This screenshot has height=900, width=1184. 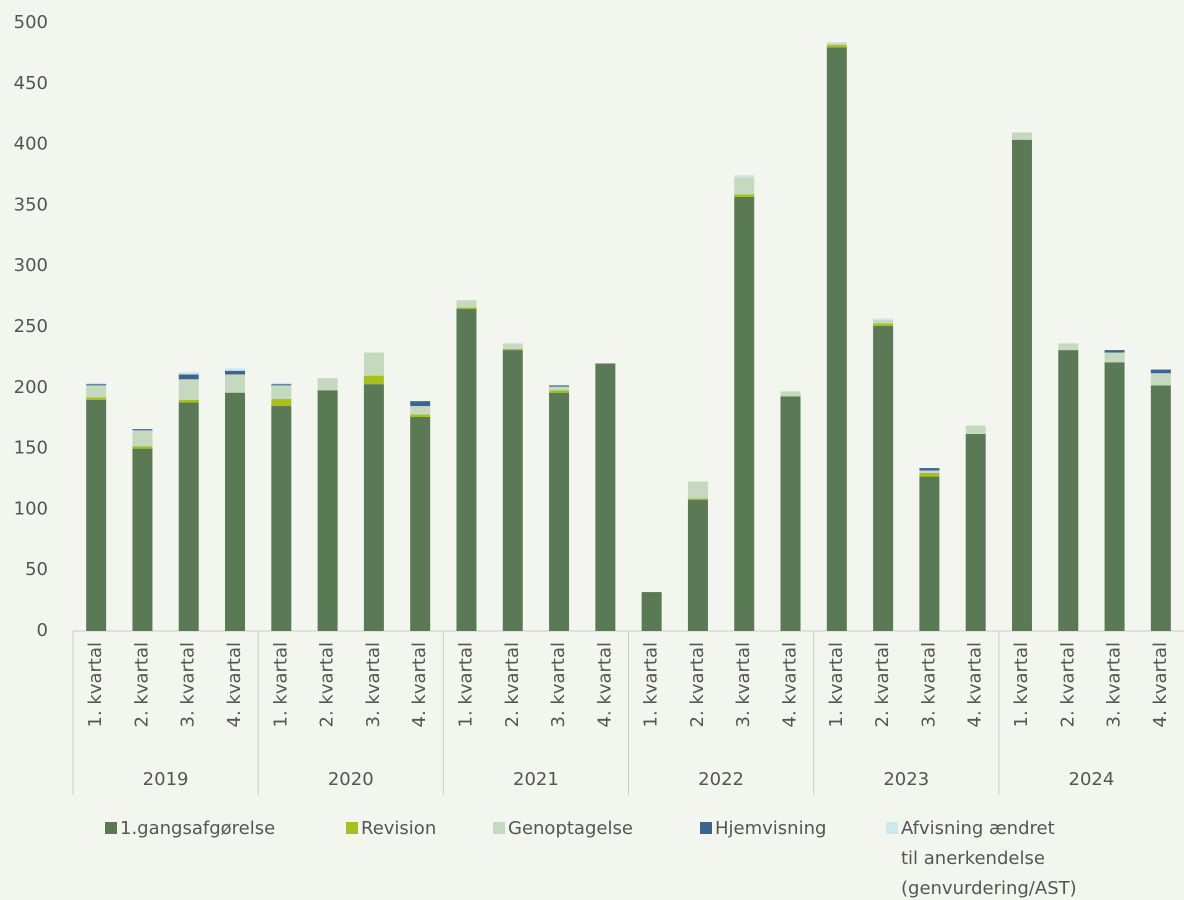 What do you see at coordinates (31, 387) in the screenshot?
I see `y-tick-label: 200` at bounding box center [31, 387].